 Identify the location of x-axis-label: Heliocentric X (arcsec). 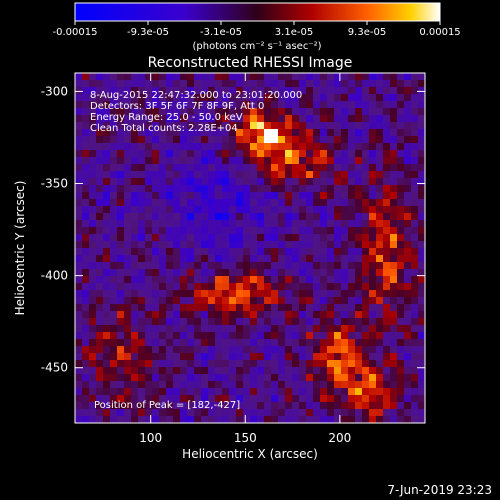
(250, 454).